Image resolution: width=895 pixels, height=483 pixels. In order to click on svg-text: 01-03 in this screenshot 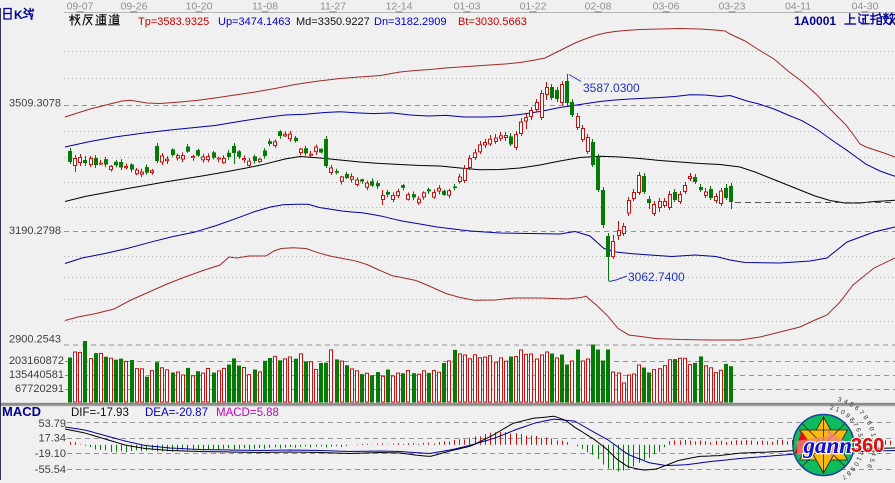, I will do `click(467, 7)`.